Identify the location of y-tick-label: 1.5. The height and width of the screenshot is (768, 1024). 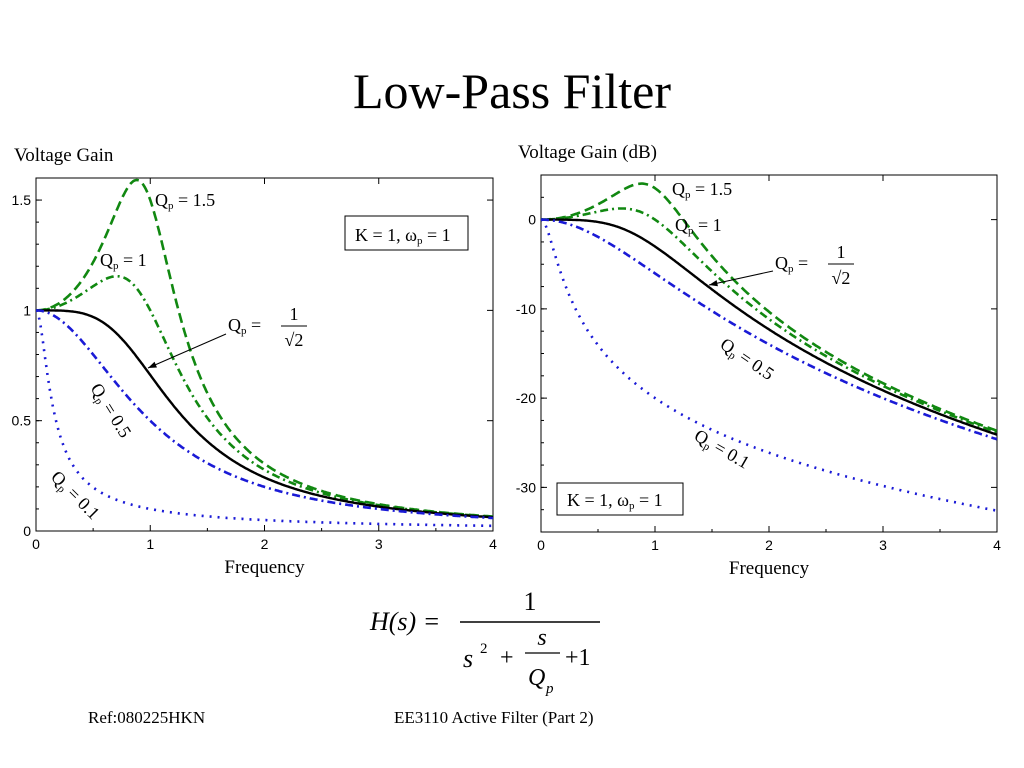
(22, 200).